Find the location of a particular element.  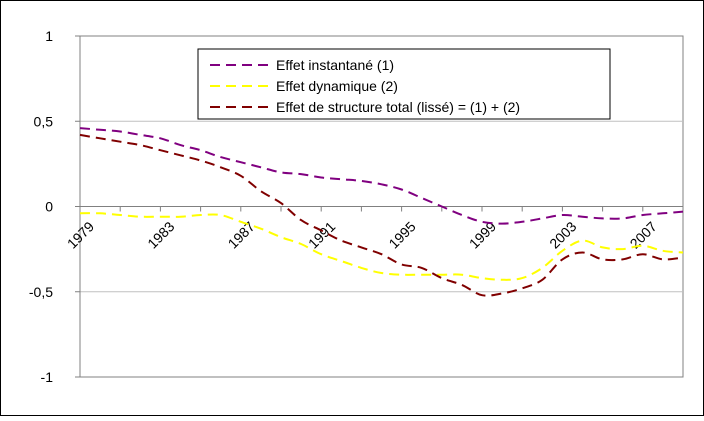

y-tick-label: -1 is located at coordinates (47, 377).